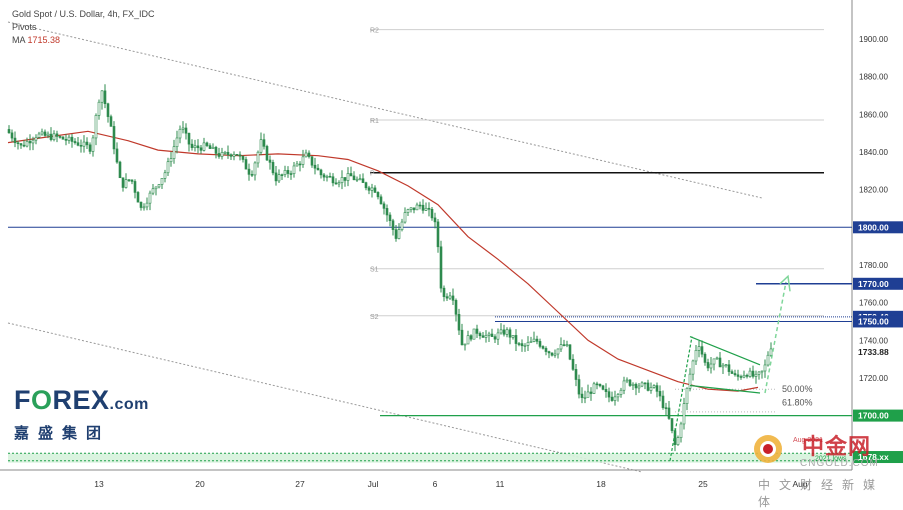 Image resolution: width=903 pixels, height=510 pixels. I want to click on projection-arrowhead, so click(785, 283).